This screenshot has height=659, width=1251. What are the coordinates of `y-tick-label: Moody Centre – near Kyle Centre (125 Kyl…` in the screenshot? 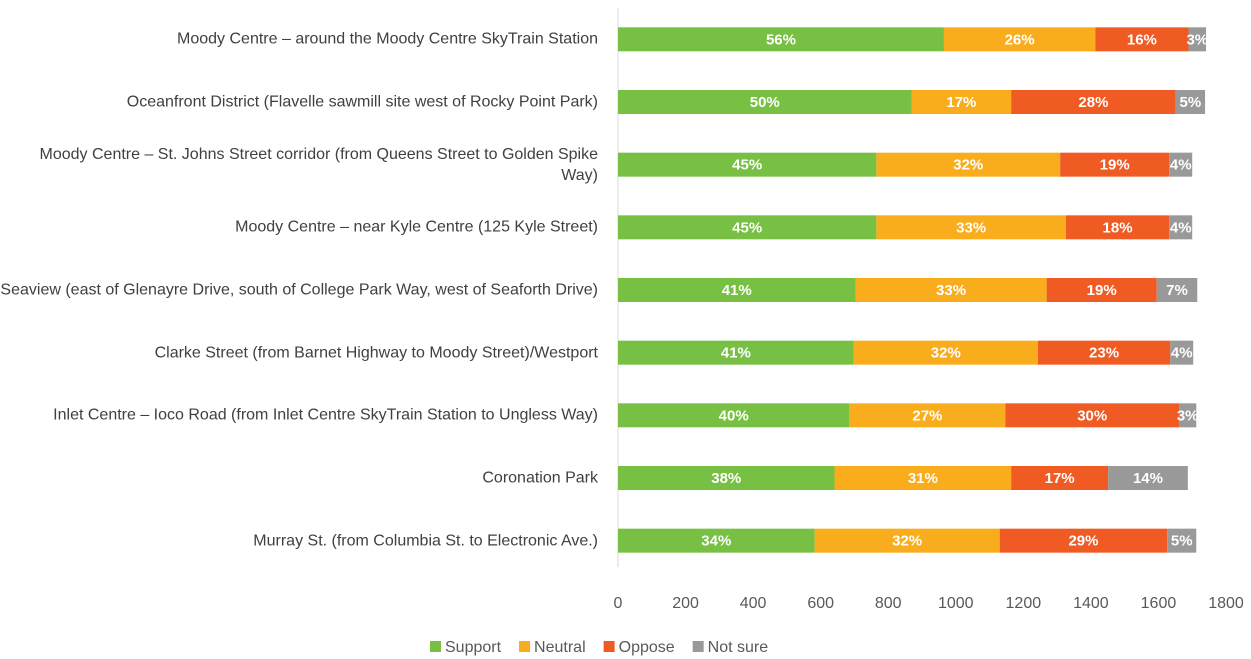 It's located at (416, 227).